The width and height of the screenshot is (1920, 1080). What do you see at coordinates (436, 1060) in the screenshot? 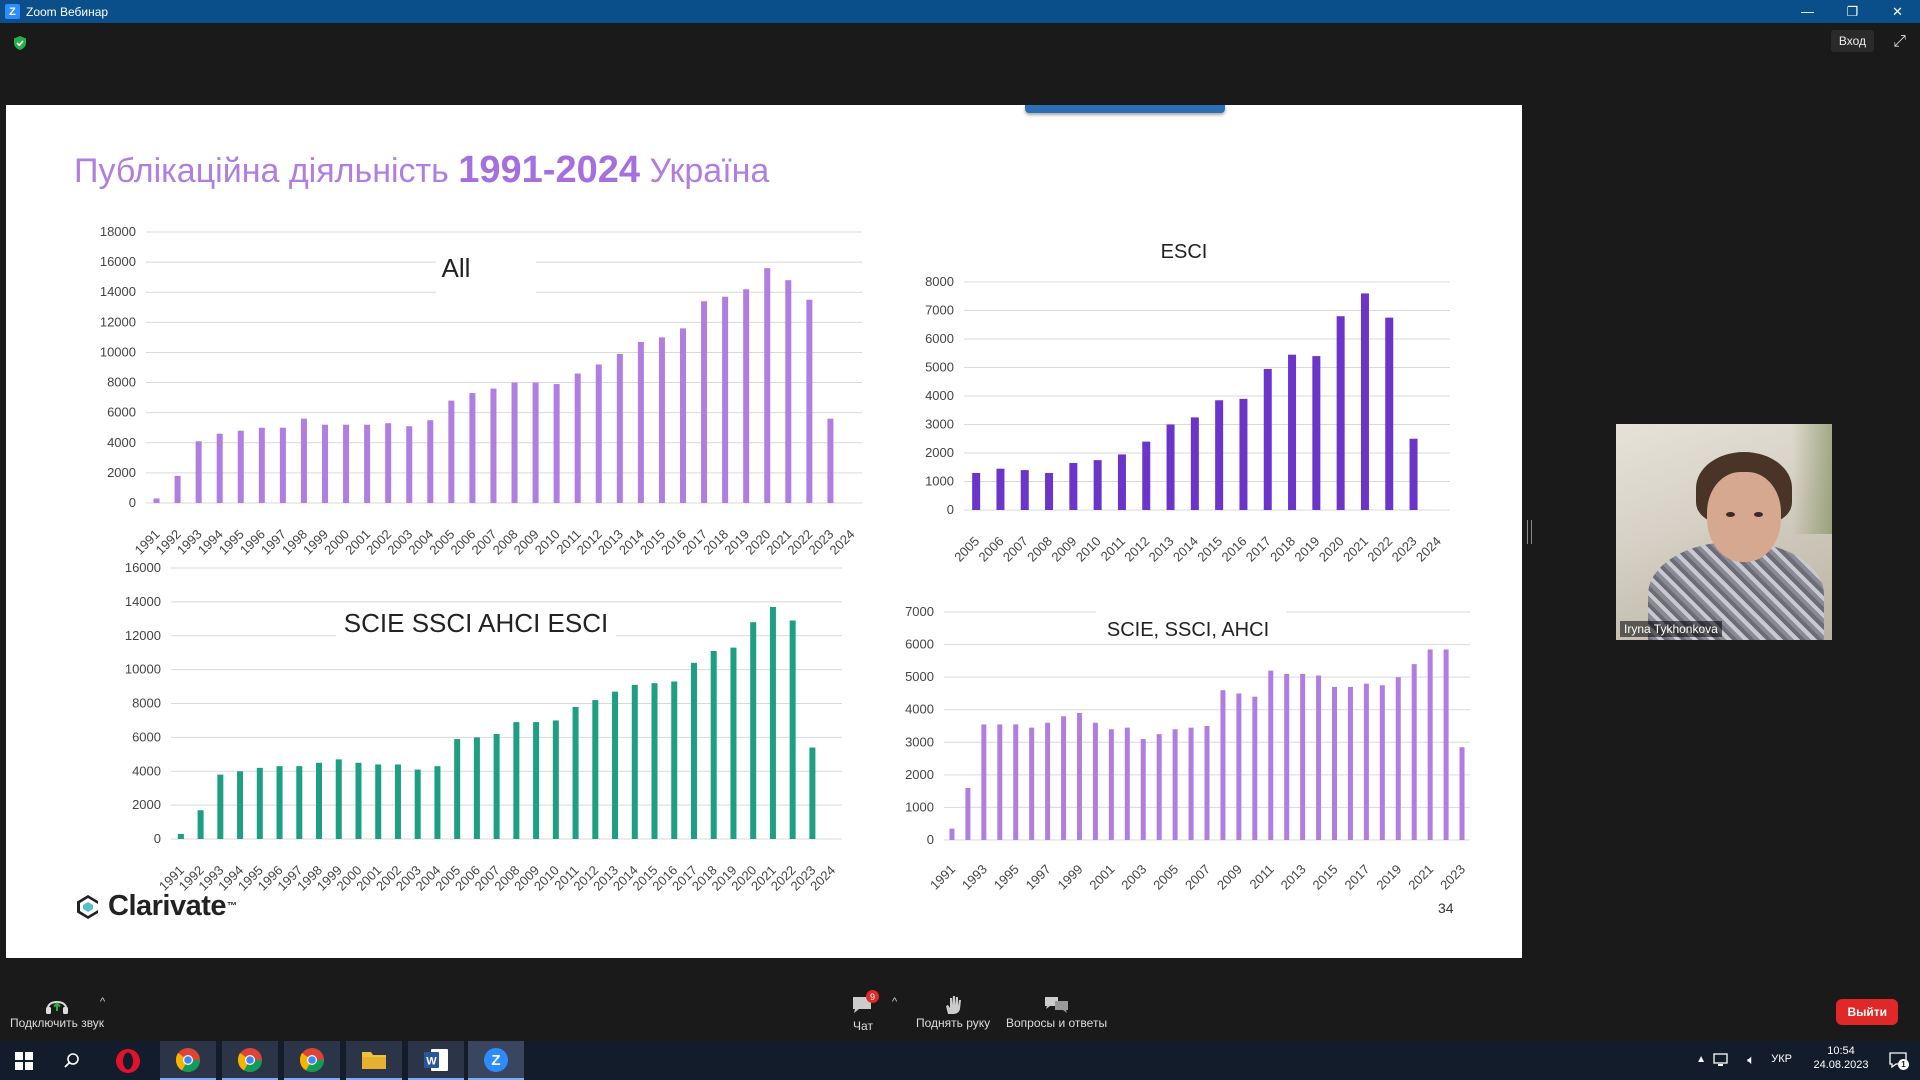
I see `word-icon: W` at bounding box center [436, 1060].